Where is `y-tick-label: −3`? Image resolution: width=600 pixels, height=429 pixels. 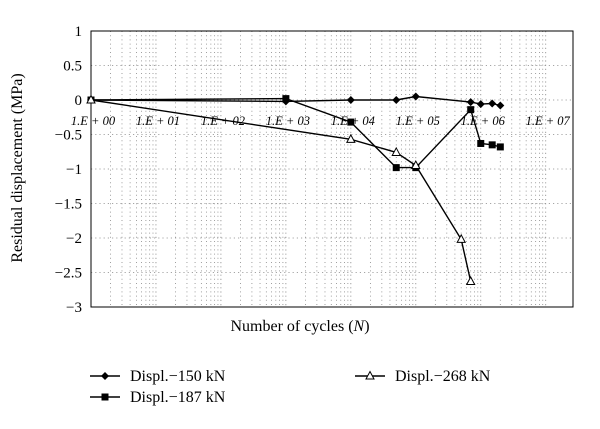
y-tick-label: −3 is located at coordinates (74, 308).